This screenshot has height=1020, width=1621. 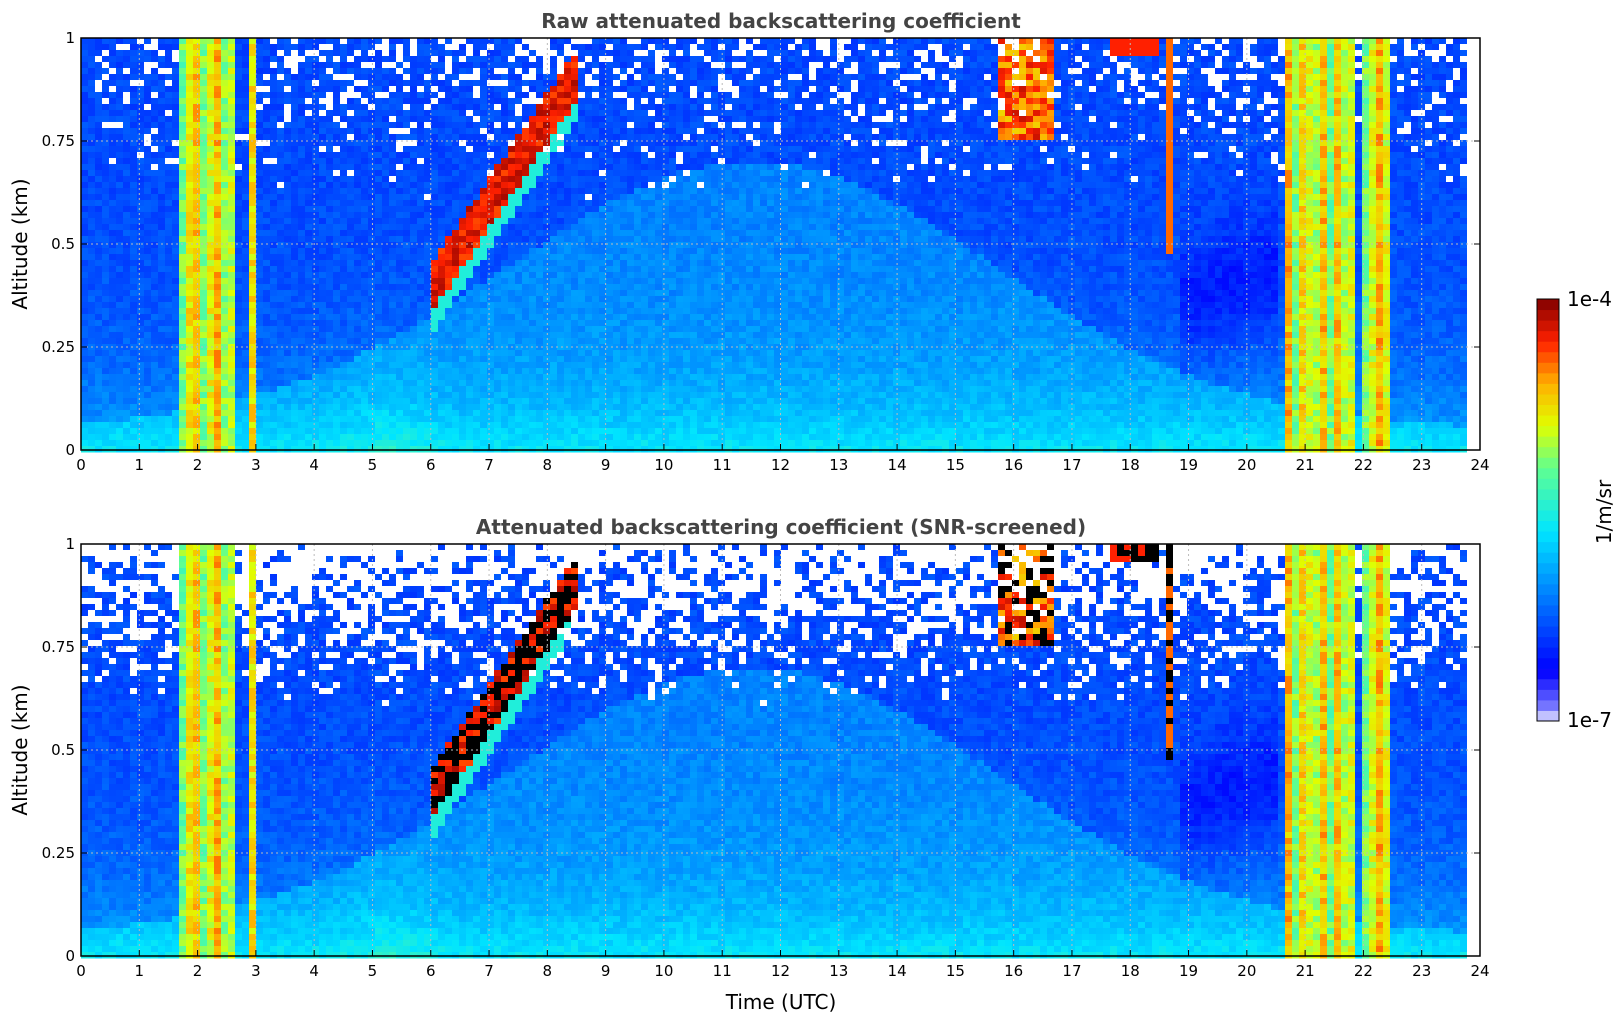 What do you see at coordinates (1576, 509) in the screenshot?
I see `colorbar: 1e-4 1e-7 1/m/sr` at bounding box center [1576, 509].